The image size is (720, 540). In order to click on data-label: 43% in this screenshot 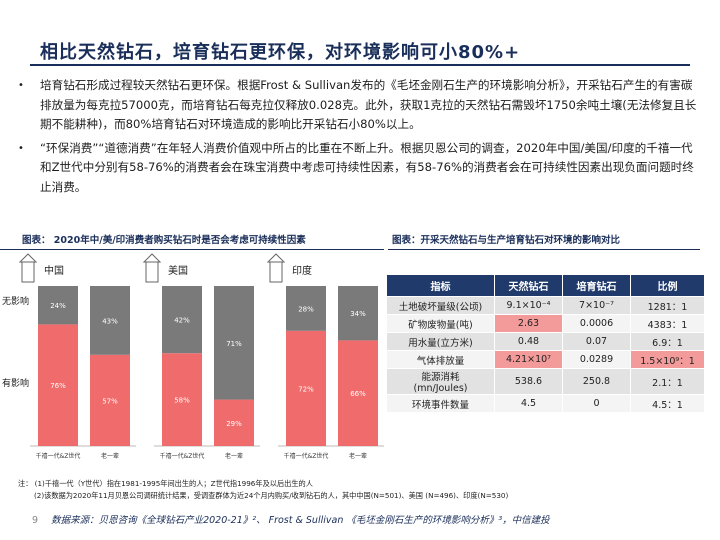, I will do `click(110, 321)`.